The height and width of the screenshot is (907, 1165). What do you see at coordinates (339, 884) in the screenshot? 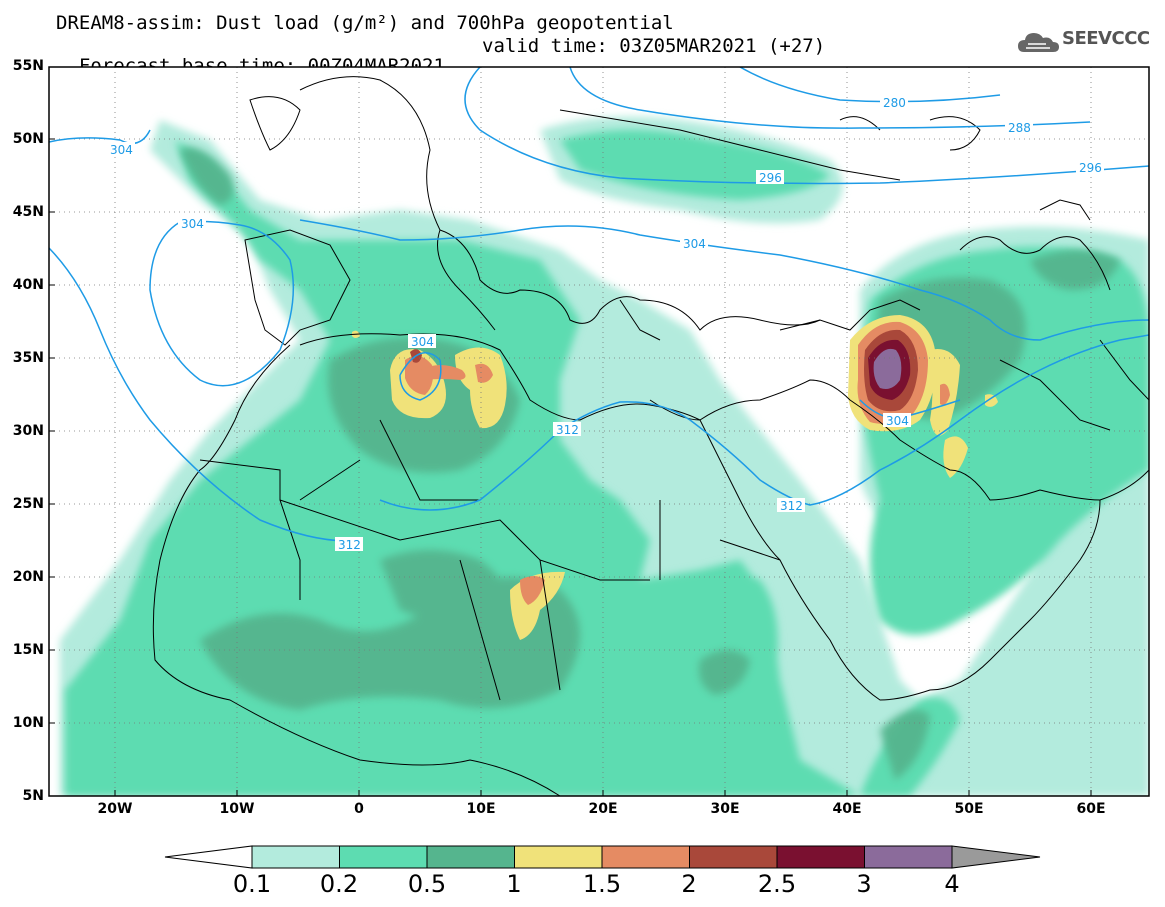
I see `colorbar-label: 0.2` at bounding box center [339, 884].